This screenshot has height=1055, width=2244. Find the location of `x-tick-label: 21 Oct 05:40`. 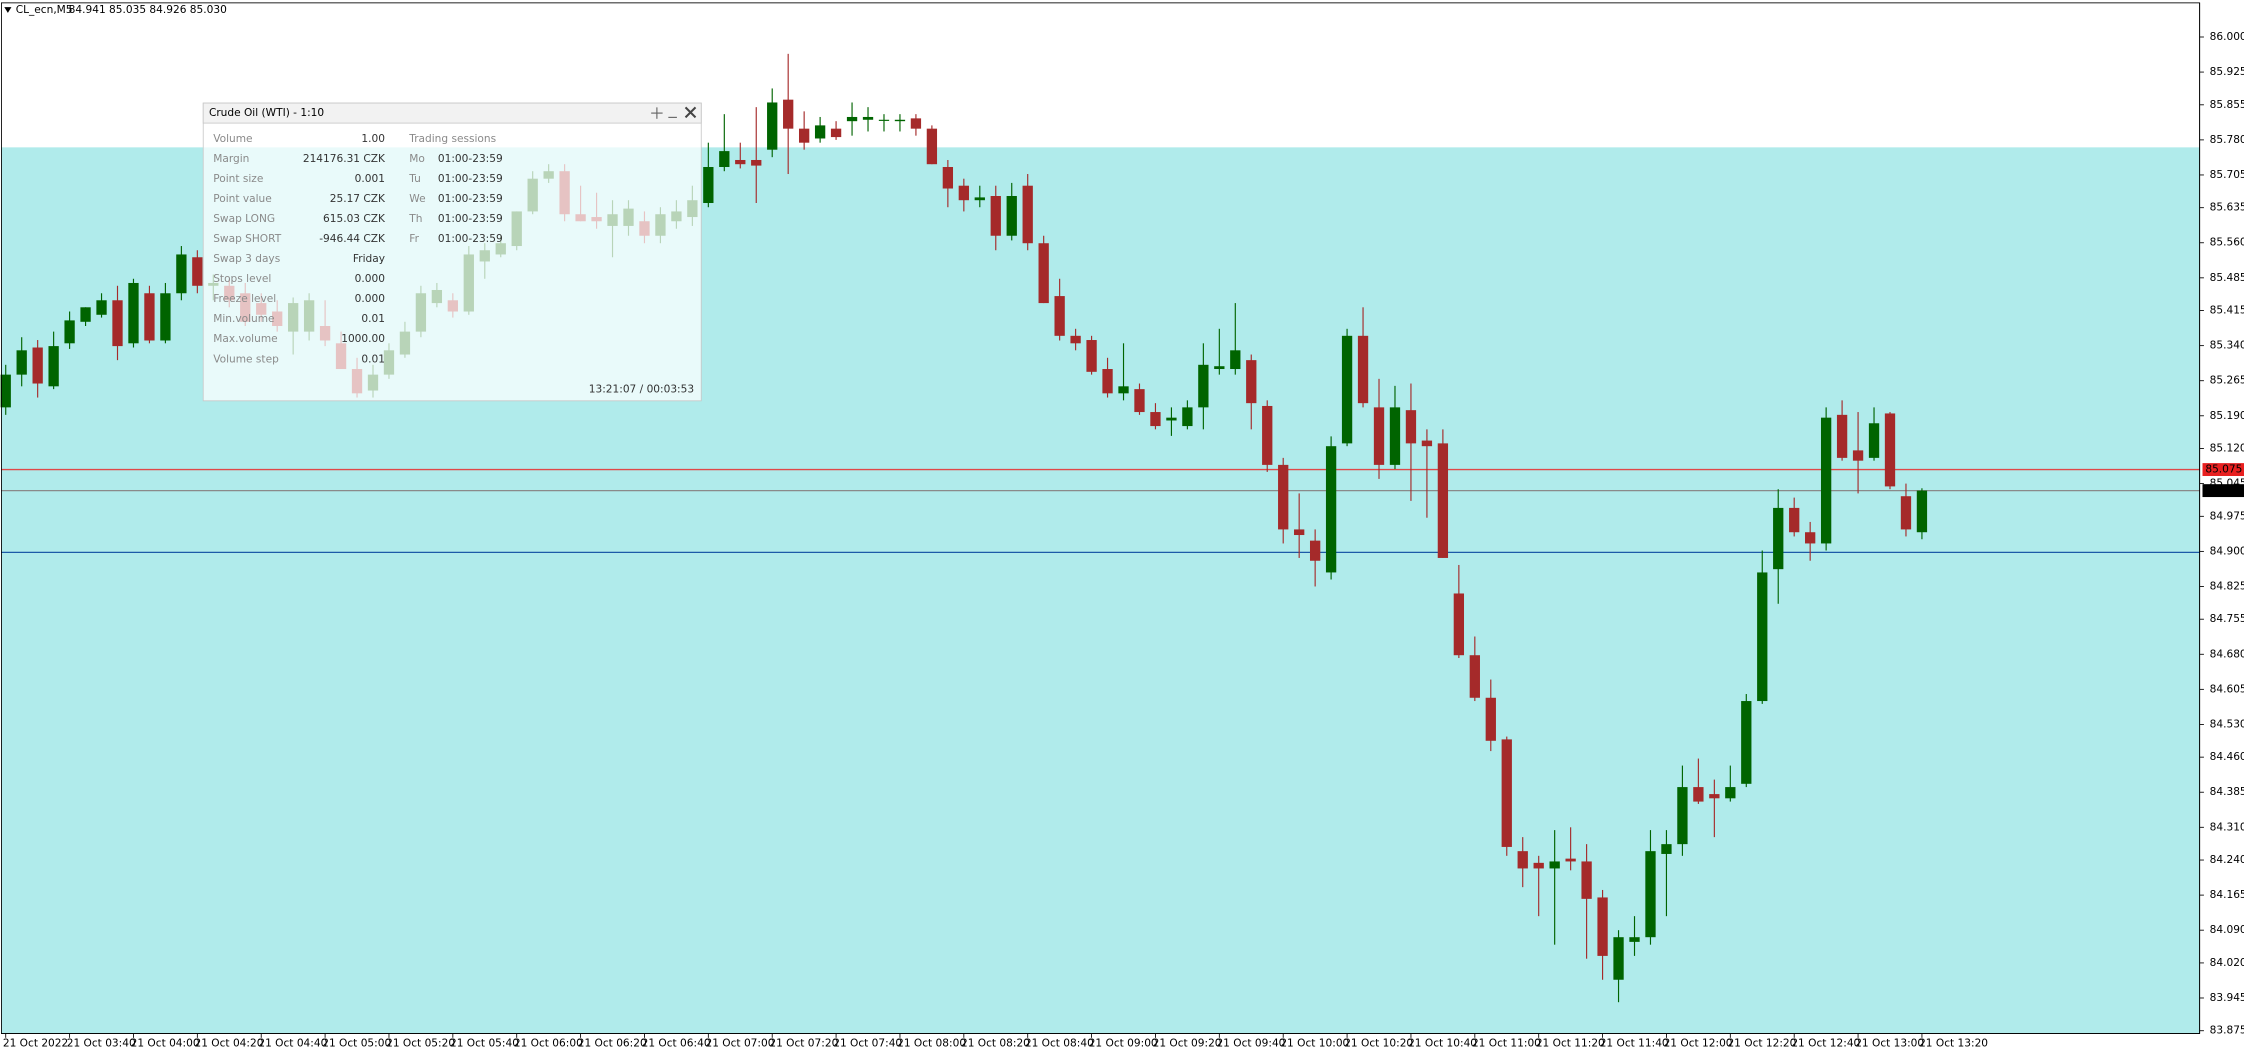

x-tick-label: 21 Oct 05:40 is located at coordinates (484, 1044).